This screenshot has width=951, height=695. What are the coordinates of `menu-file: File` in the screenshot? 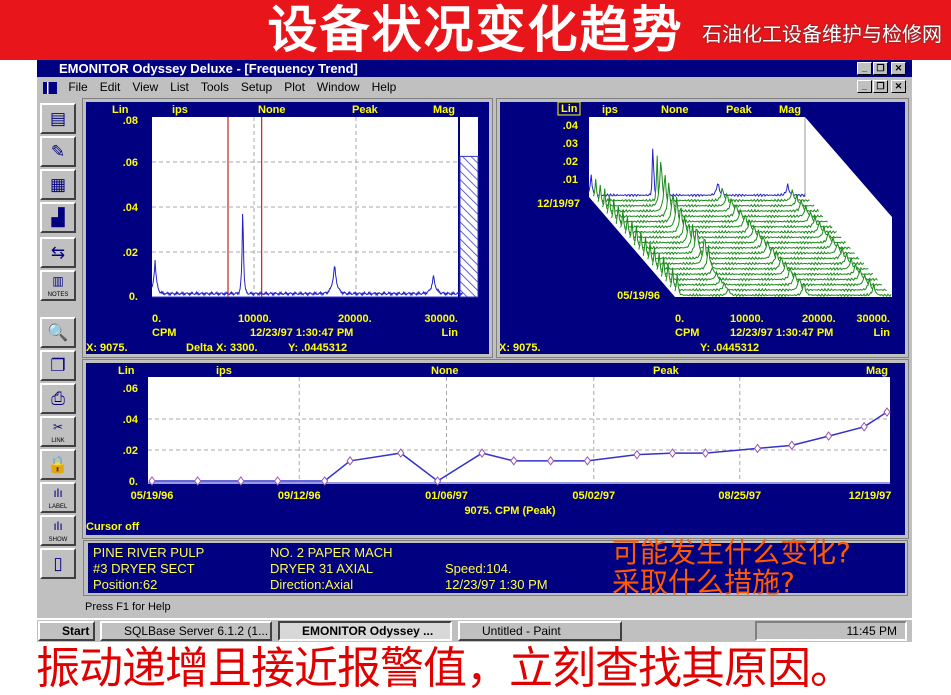 It's located at (78, 87).